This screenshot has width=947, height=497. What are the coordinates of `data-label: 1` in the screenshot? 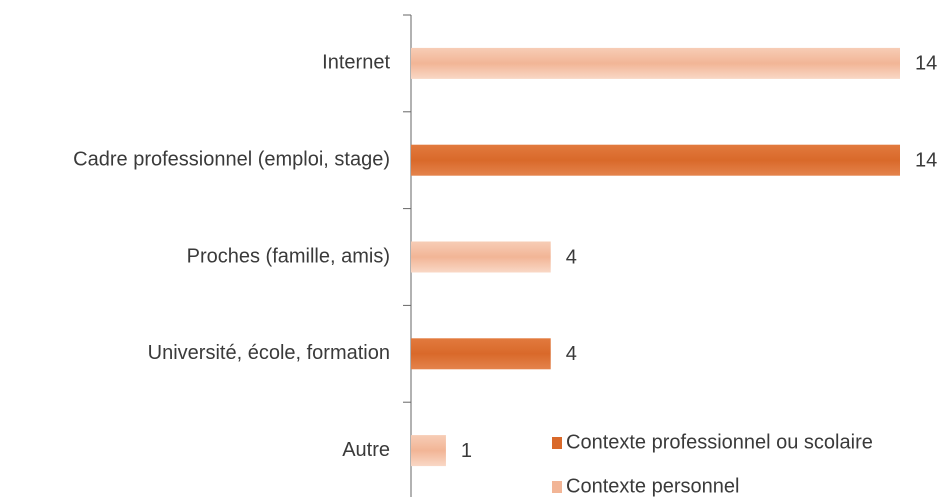 It's located at (466, 451).